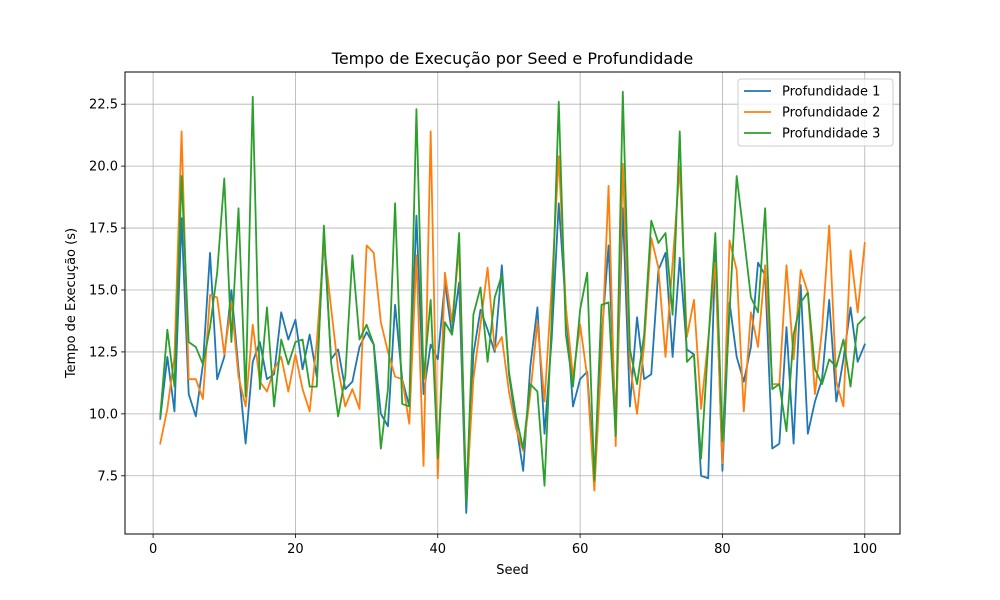 The height and width of the screenshot is (600, 1000). Describe the element at coordinates (831, 113) in the screenshot. I see `legend-entry: Profundidade 2` at that location.